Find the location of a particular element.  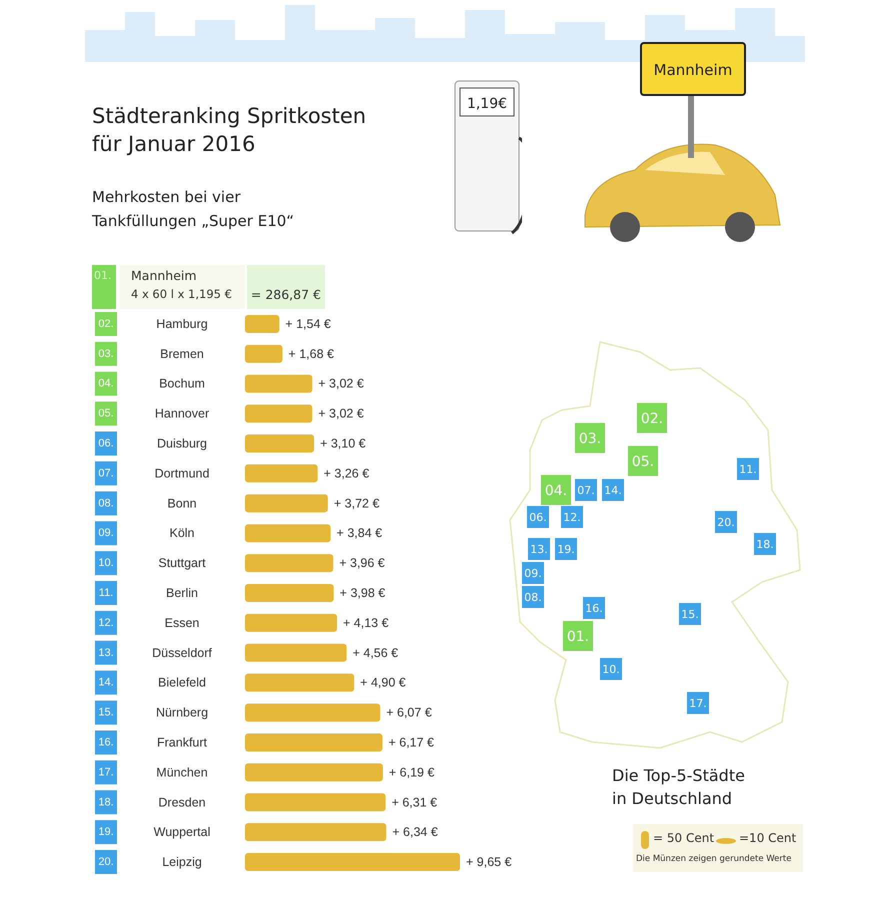

text: 14. is located at coordinates (106, 682).